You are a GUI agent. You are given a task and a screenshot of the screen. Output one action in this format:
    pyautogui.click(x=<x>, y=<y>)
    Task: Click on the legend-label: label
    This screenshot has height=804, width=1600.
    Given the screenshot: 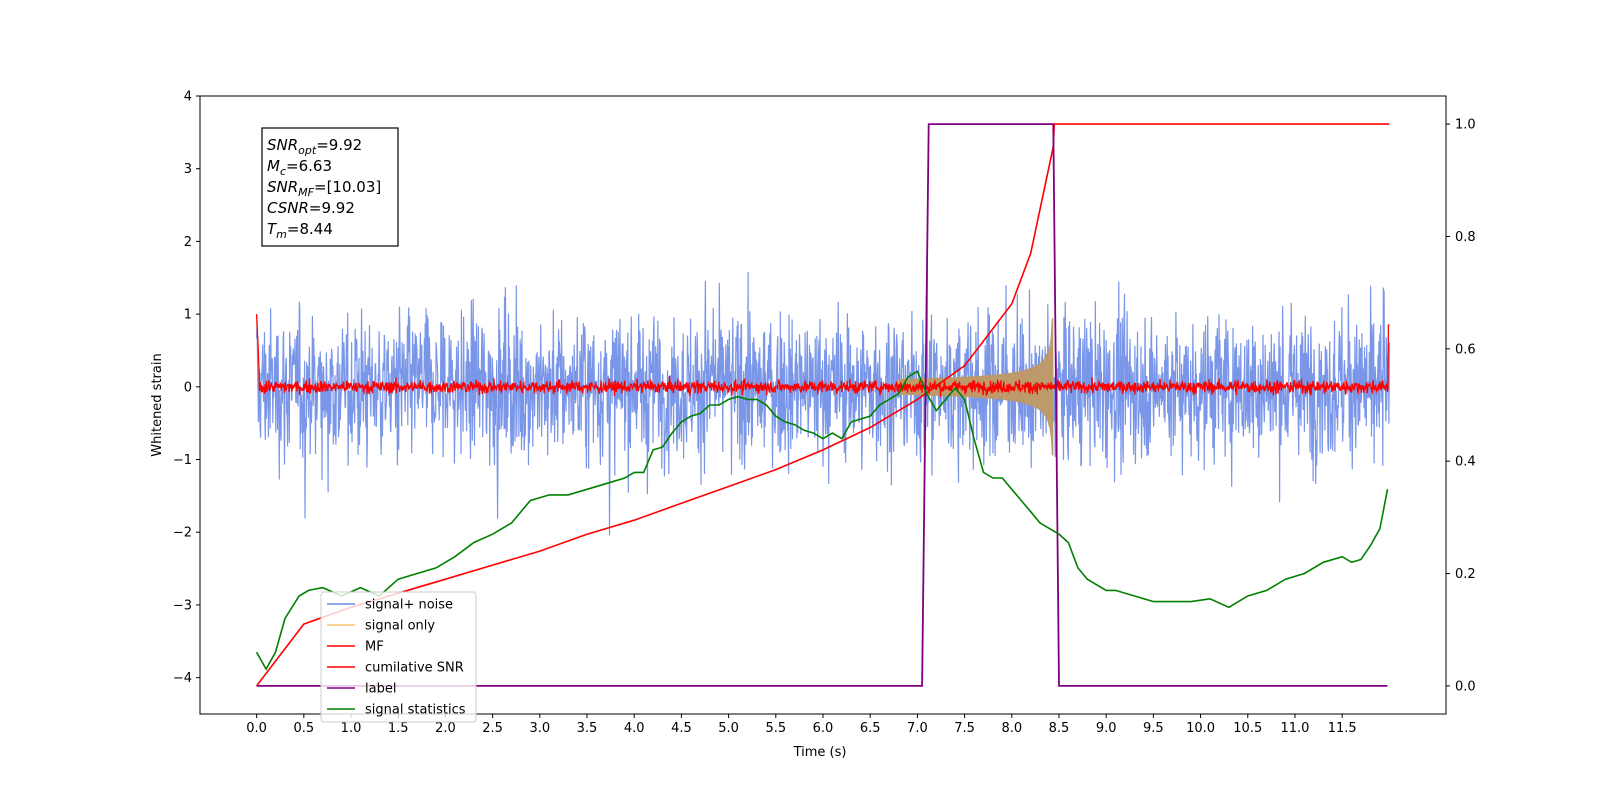 What is the action you would take?
    pyautogui.click(x=380, y=689)
    